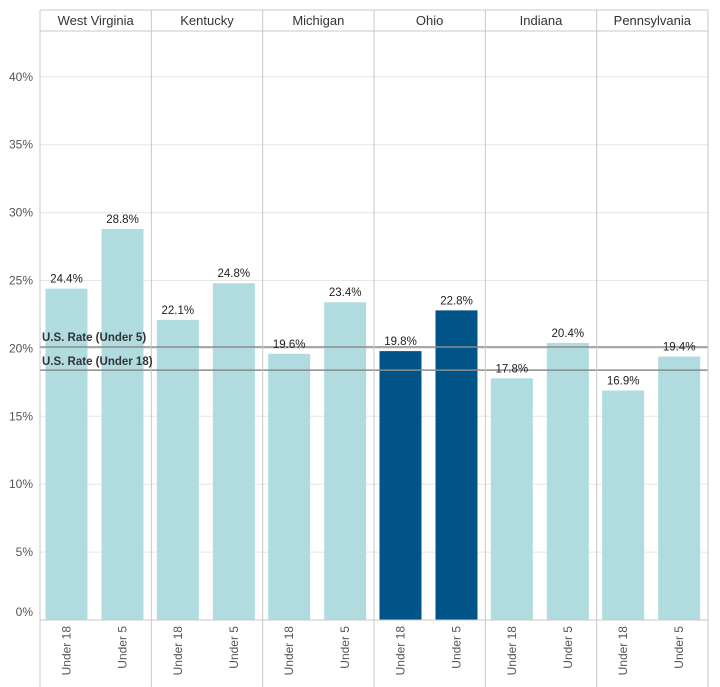 Image resolution: width=720 pixels, height=687 pixels. What do you see at coordinates (345, 293) in the screenshot?
I see `data-label: 23.4%` at bounding box center [345, 293].